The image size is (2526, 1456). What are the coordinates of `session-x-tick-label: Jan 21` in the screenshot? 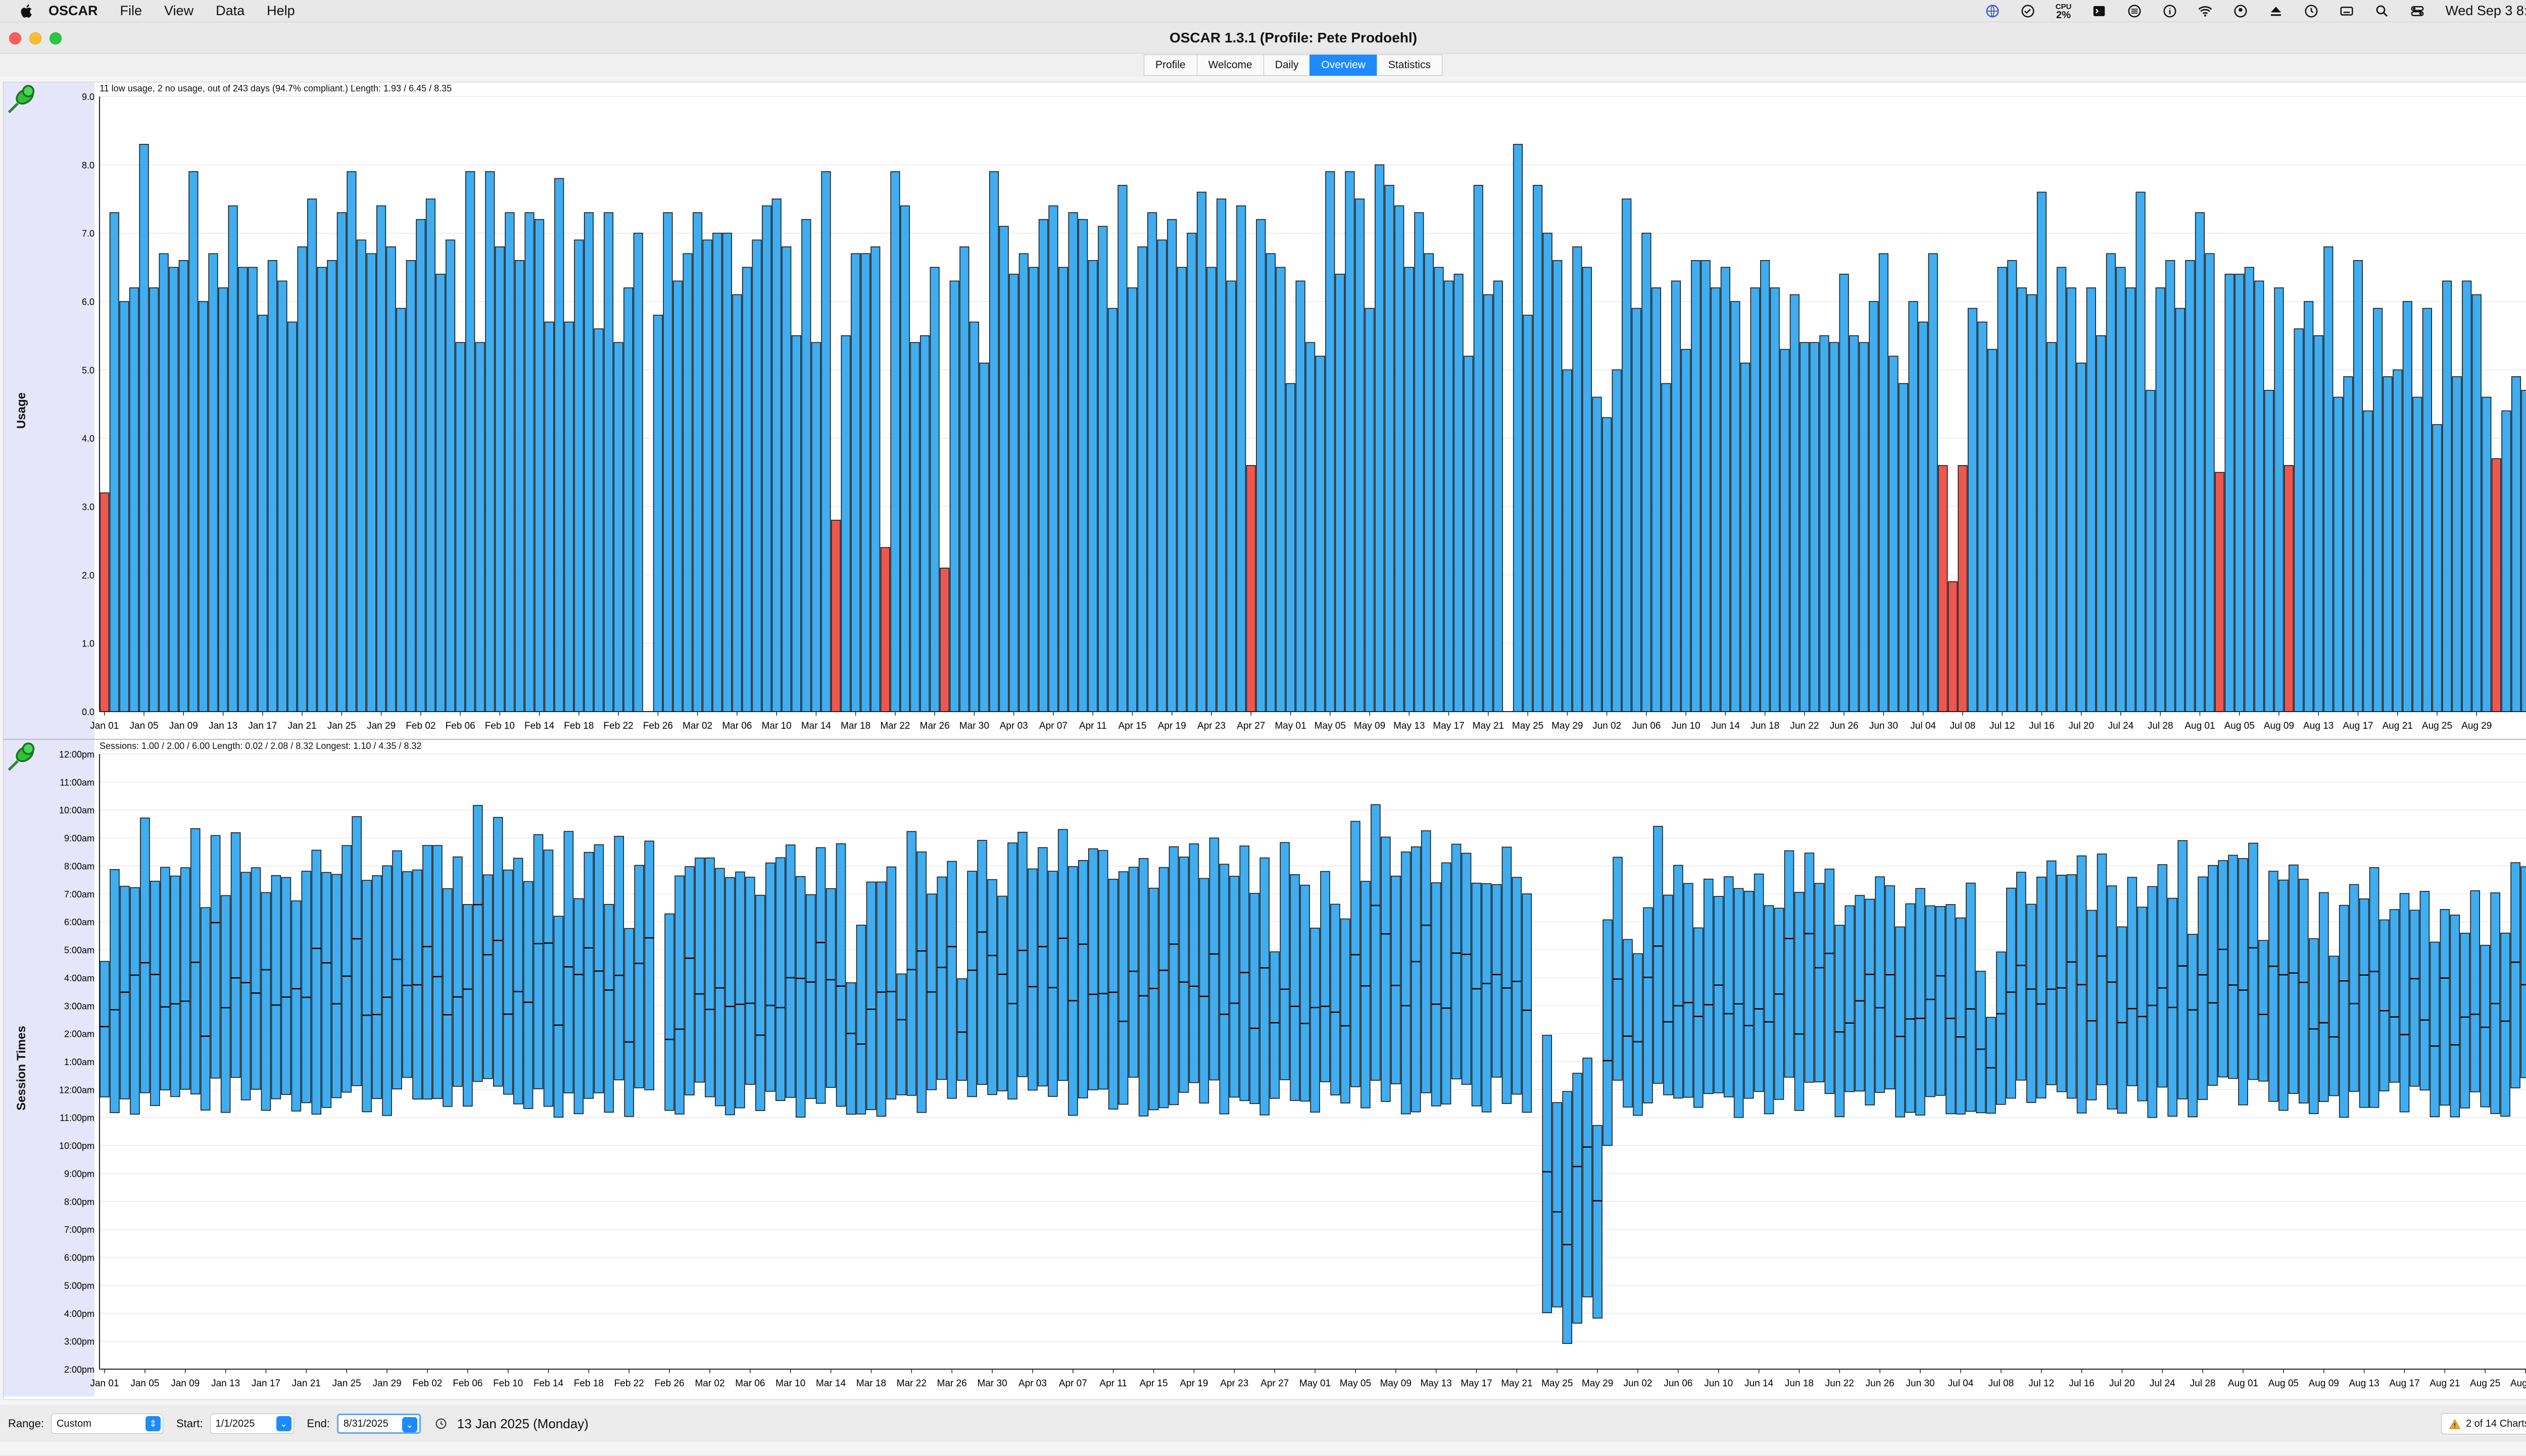 It's located at (306, 1383).